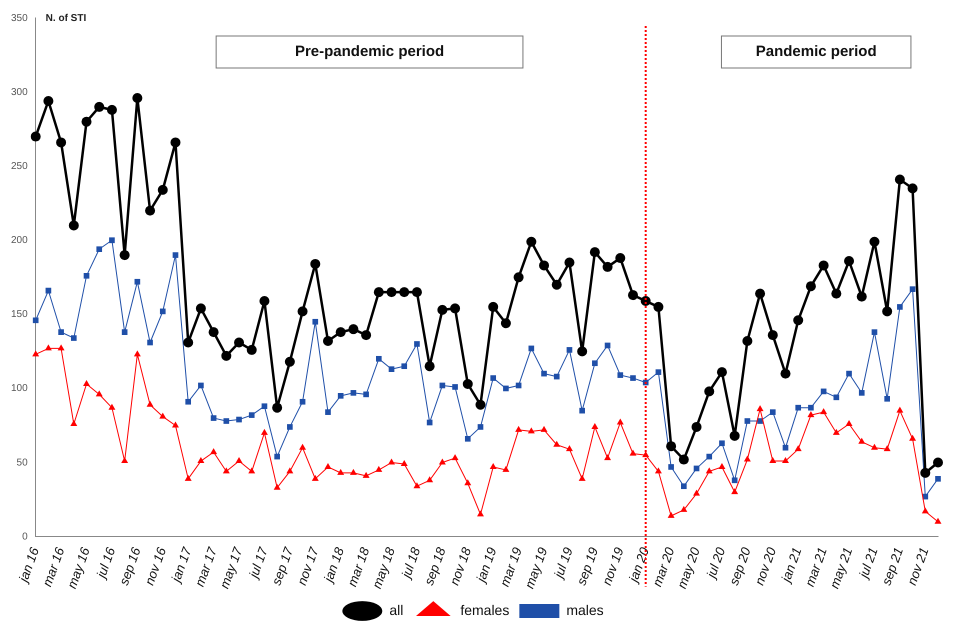  What do you see at coordinates (396, 610) in the screenshot?
I see `legend-label: all` at bounding box center [396, 610].